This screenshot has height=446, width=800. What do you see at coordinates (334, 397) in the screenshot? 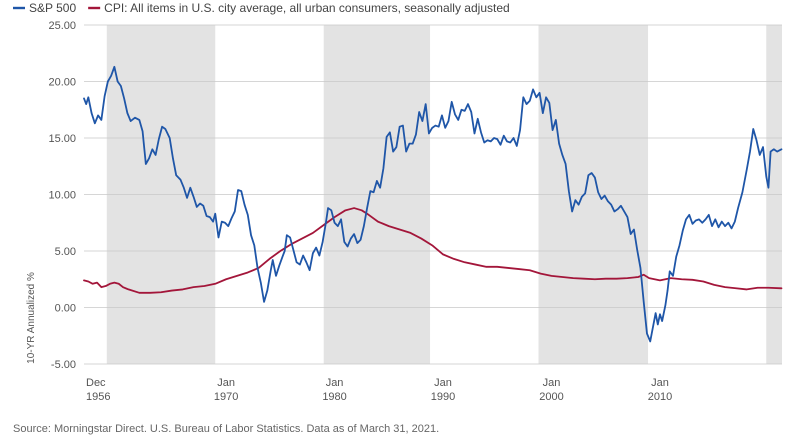
I see `x-tick-label-year: 1980` at bounding box center [334, 397].